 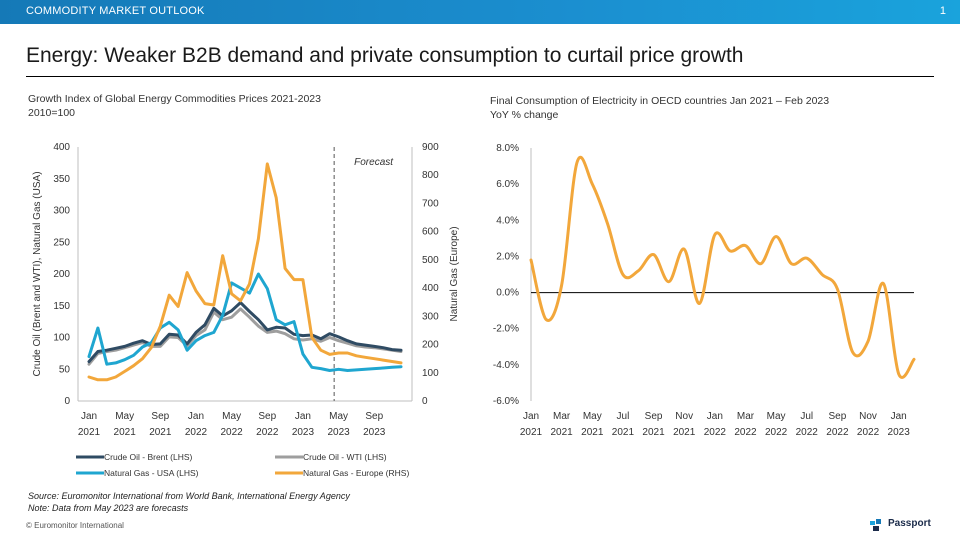 I want to click on forecast-label: Forecast, so click(x=374, y=162).